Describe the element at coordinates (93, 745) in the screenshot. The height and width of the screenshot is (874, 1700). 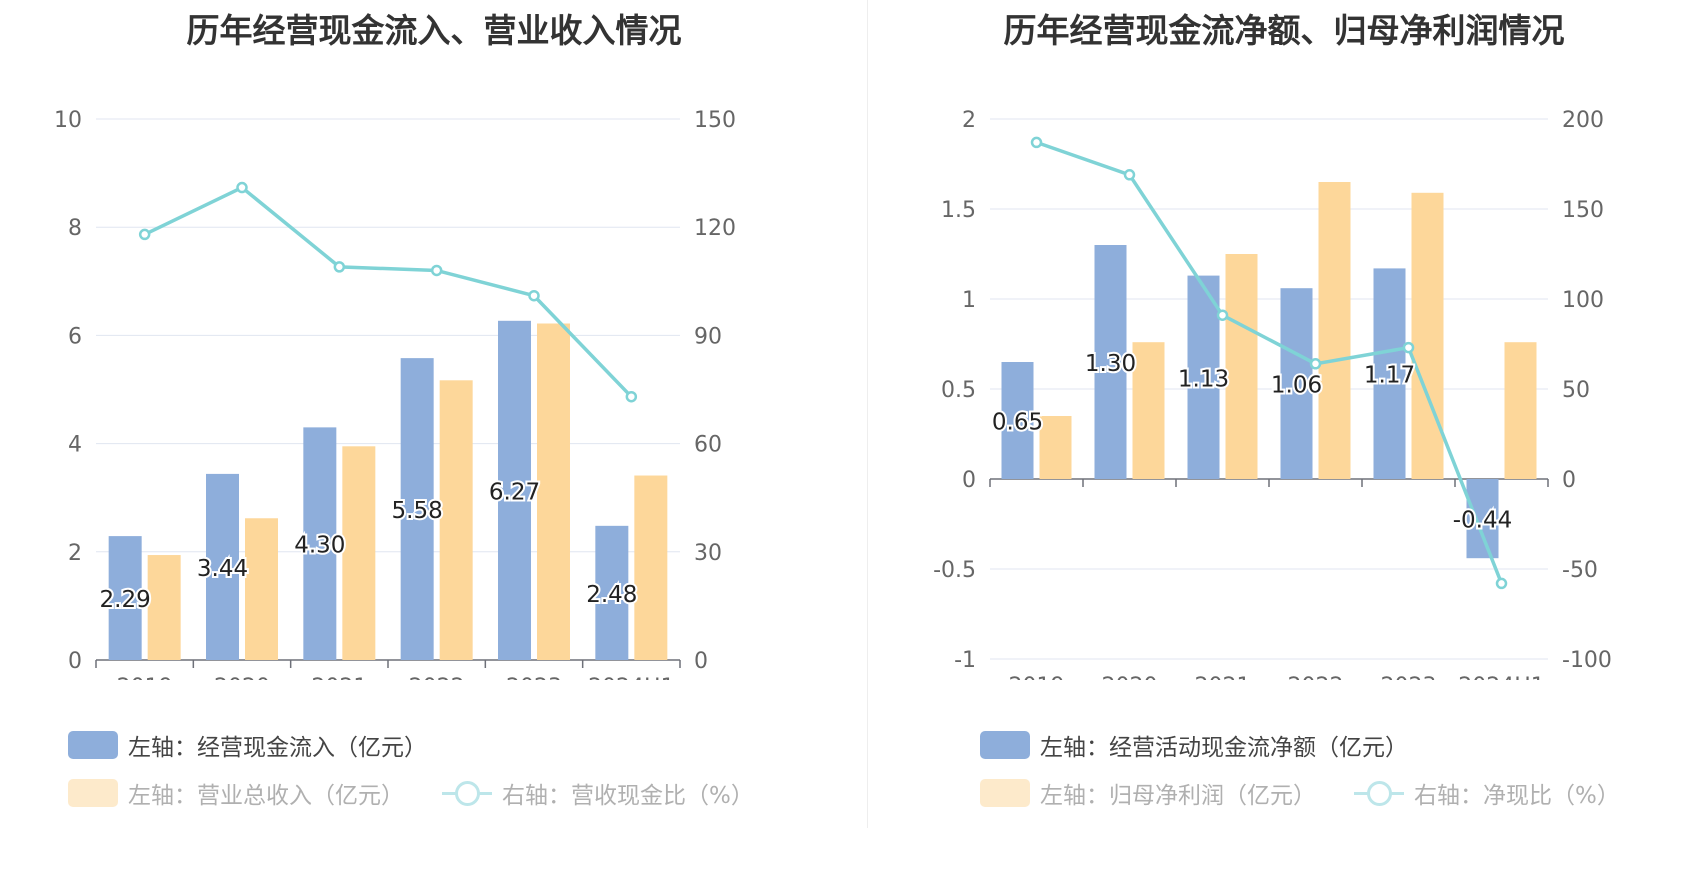
I see `legend-swatch-cash-inflow` at that location.